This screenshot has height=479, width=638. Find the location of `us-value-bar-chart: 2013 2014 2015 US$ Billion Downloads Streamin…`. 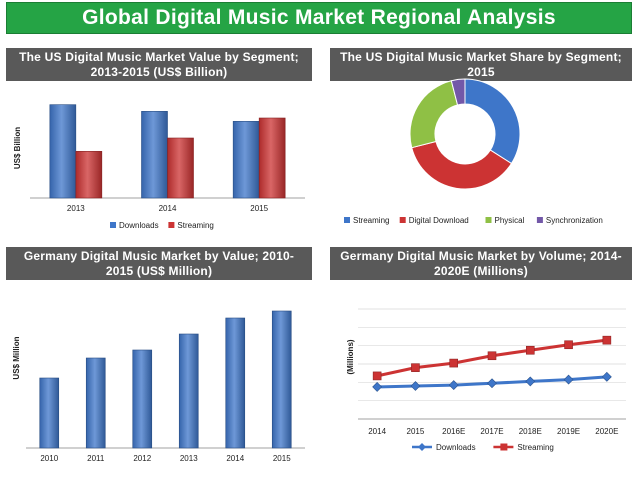

us-value-bar-chart: 2013 2014 2015 US$ Billion Downloads Streamin… is located at coordinates (159, 167).